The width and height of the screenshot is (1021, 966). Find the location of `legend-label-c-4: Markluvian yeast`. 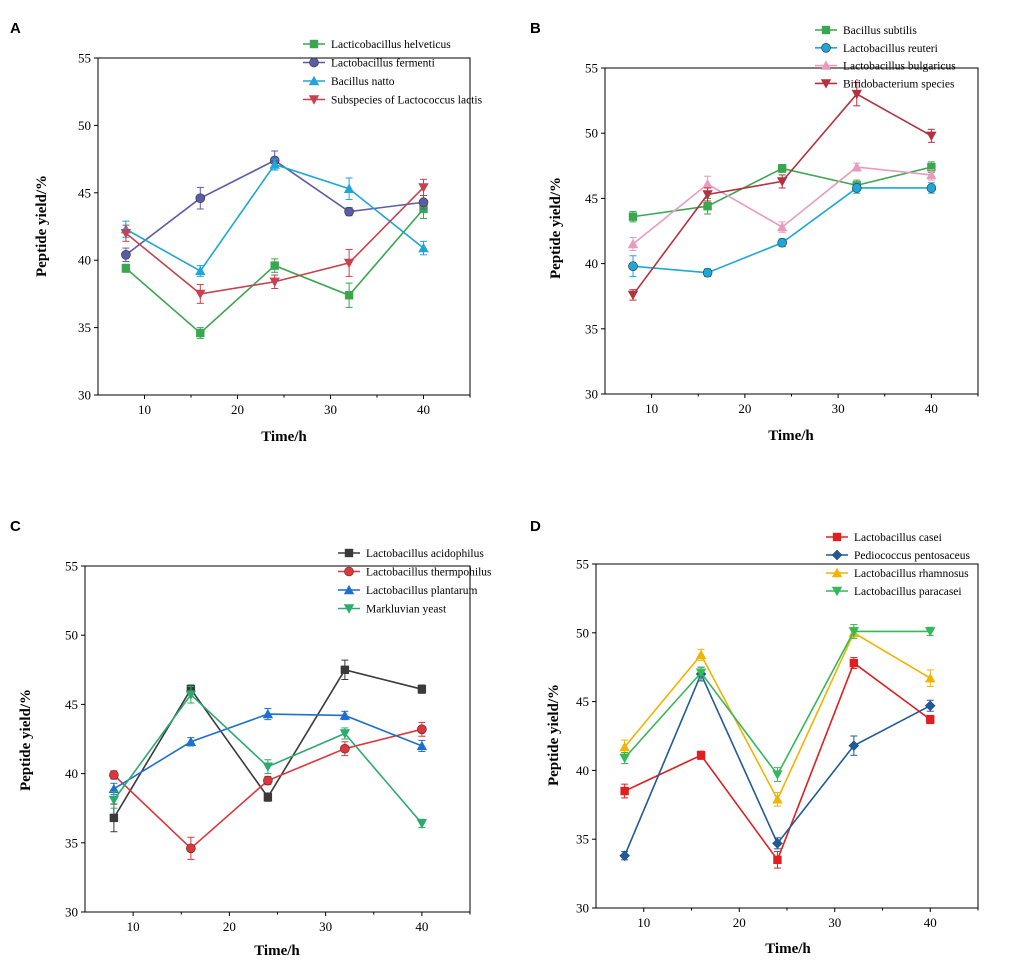

legend-label-c-4: Markluvian yeast is located at coordinates (406, 610).